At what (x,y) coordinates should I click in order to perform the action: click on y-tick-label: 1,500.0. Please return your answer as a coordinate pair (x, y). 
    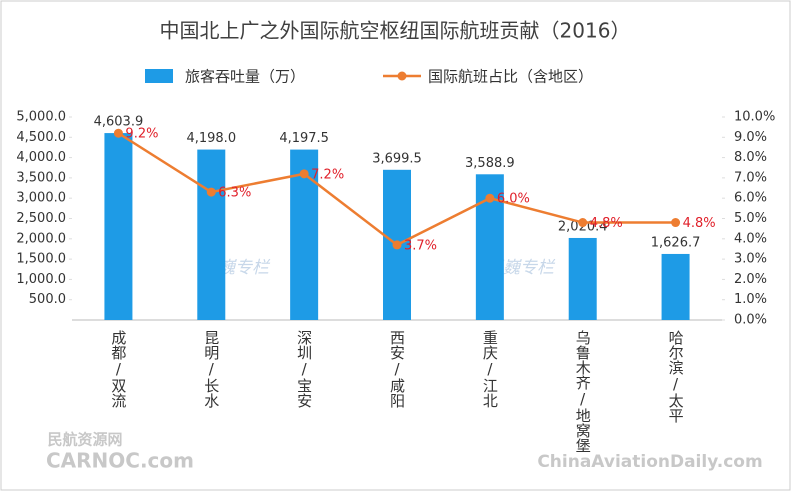
    Looking at the image, I should click on (41, 259).